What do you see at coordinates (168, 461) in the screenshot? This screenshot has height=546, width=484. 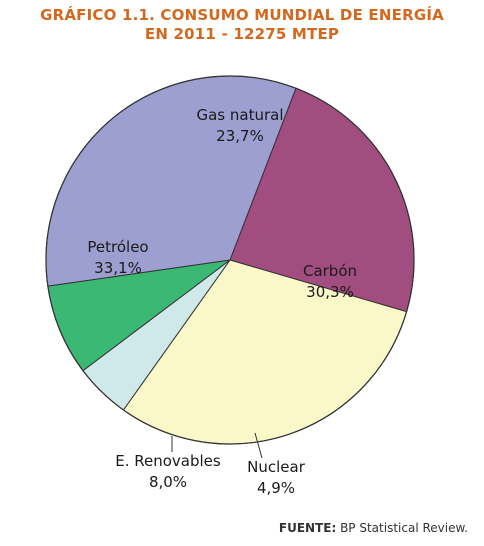 I see `slice-name-e-renovables: E. Renovables` at bounding box center [168, 461].